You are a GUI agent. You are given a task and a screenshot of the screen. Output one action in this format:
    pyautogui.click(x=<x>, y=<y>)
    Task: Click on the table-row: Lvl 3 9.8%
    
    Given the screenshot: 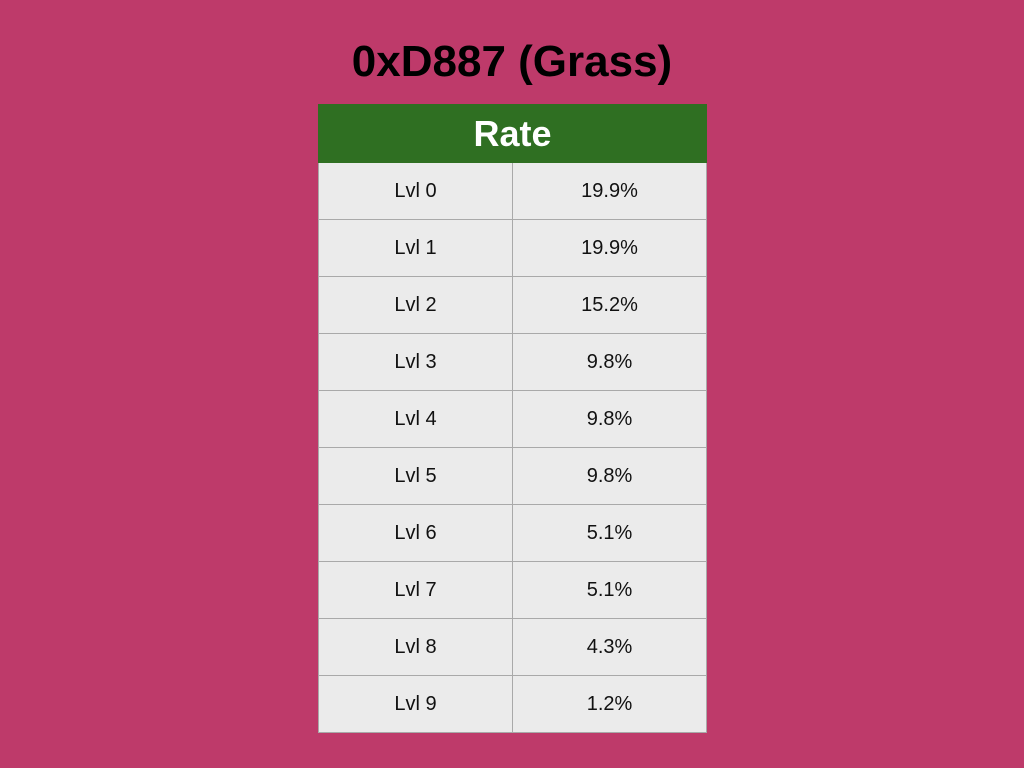 What is the action you would take?
    pyautogui.click(x=512, y=362)
    